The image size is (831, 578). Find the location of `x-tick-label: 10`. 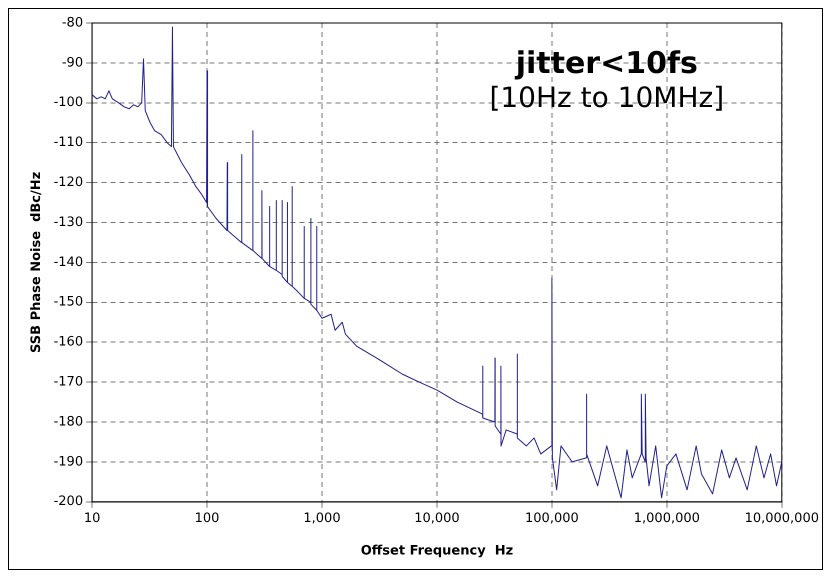

x-tick-label: 10 is located at coordinates (92, 518).